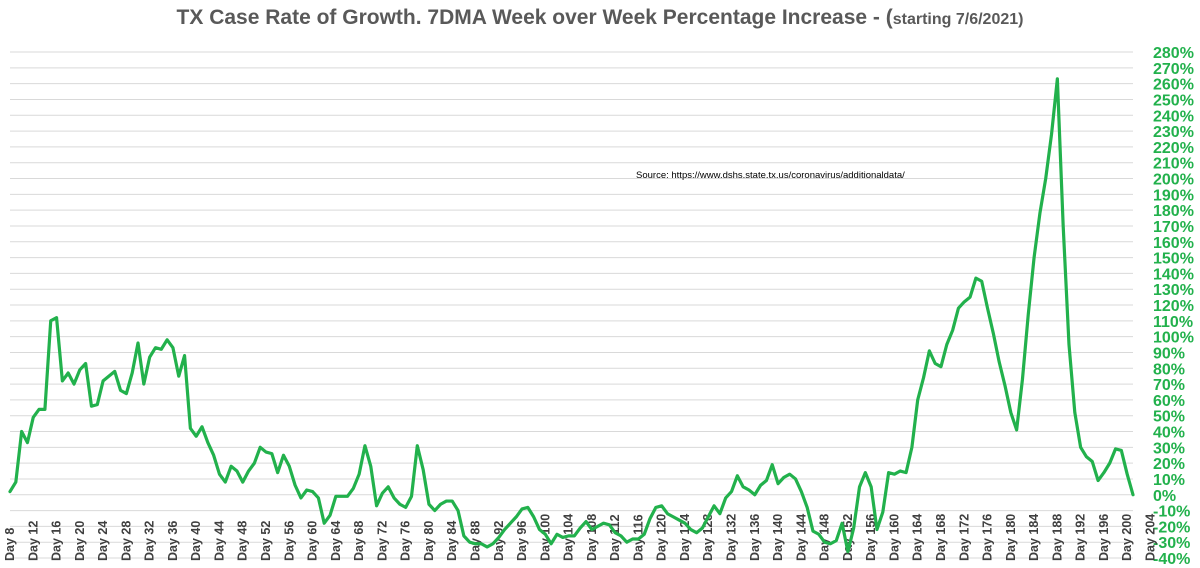  I want to click on y-tick-label: 140%, so click(1173, 274).